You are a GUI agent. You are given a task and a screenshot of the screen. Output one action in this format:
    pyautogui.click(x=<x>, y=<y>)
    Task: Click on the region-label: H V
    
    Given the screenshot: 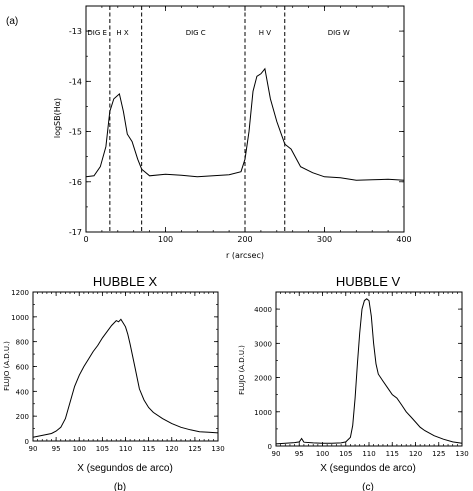 What is the action you would take?
    pyautogui.click(x=265, y=33)
    